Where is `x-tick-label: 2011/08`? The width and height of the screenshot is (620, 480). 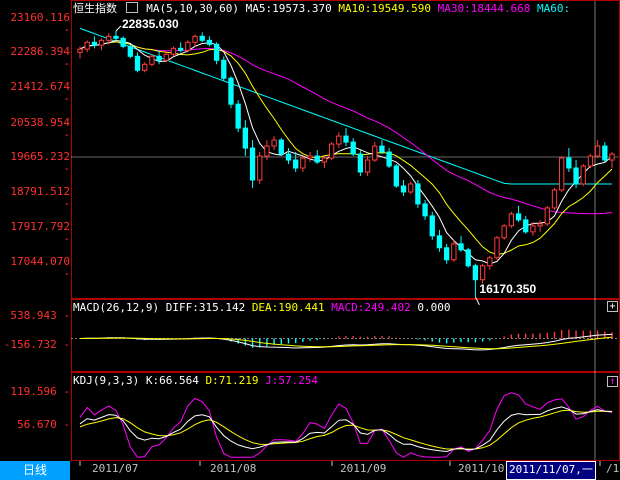 x-tick-label: 2011/08 is located at coordinates (233, 468).